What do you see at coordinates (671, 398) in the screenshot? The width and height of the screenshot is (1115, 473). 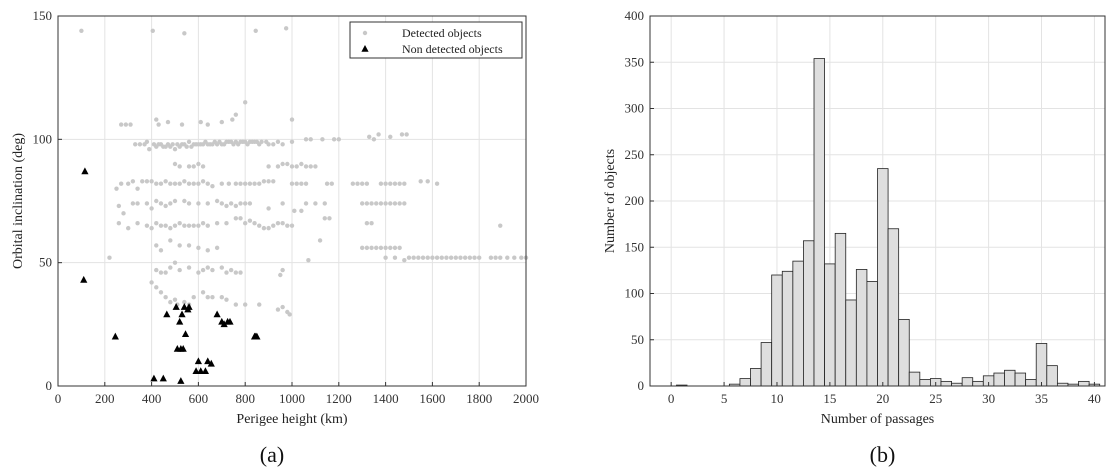 I see `x-tick-label: 0` at bounding box center [671, 398].